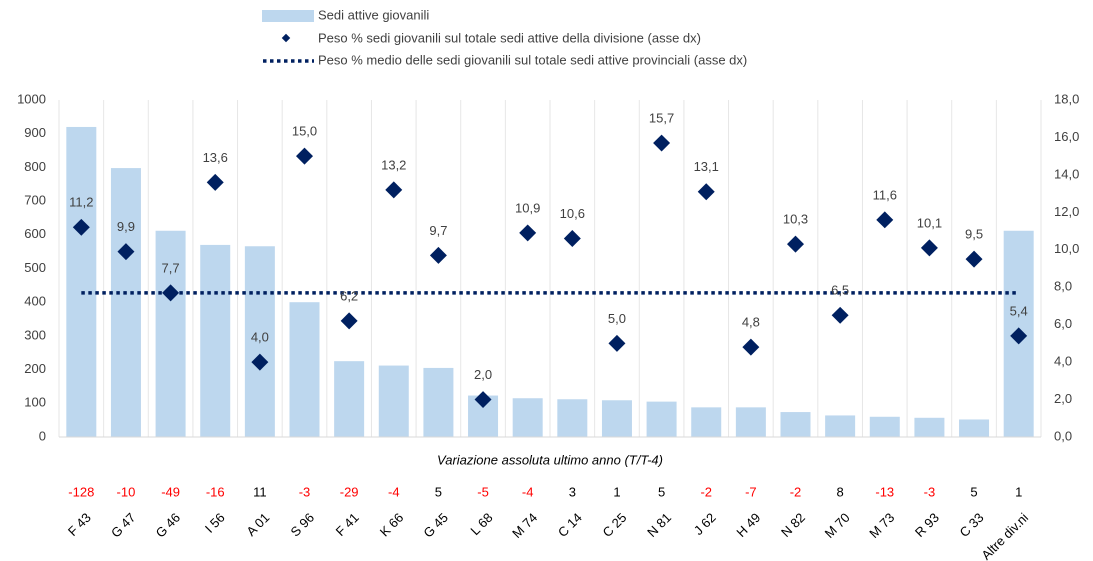  I want to click on variation-value: -49, so click(170, 491).